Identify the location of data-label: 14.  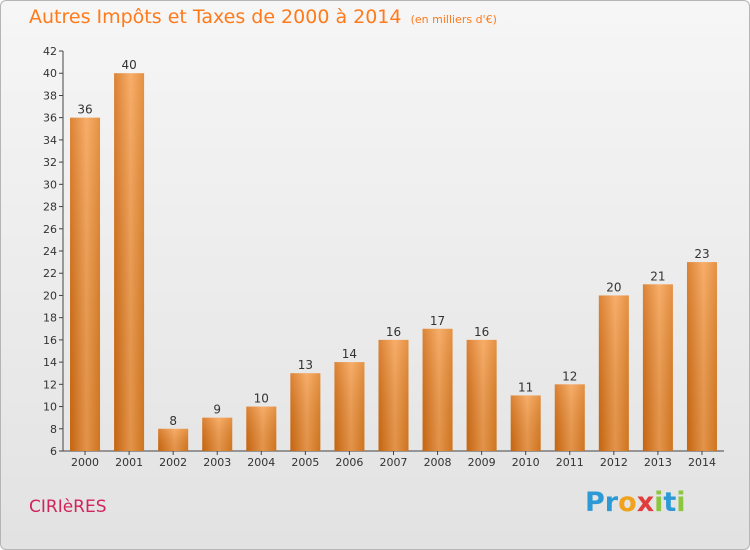
(349, 354).